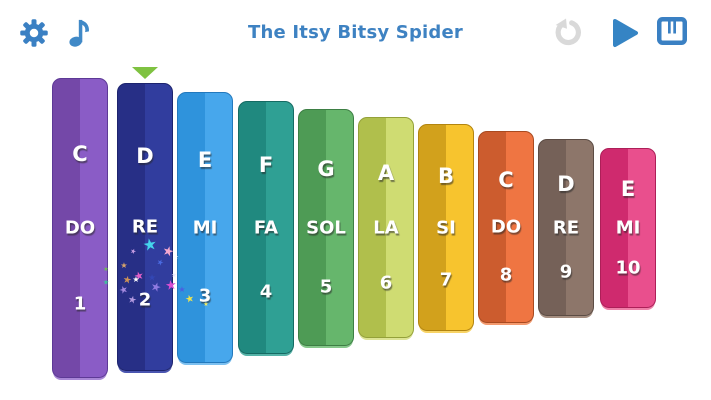 The height and width of the screenshot is (400, 711). I want to click on piano-keyboard-icon, so click(672, 33).